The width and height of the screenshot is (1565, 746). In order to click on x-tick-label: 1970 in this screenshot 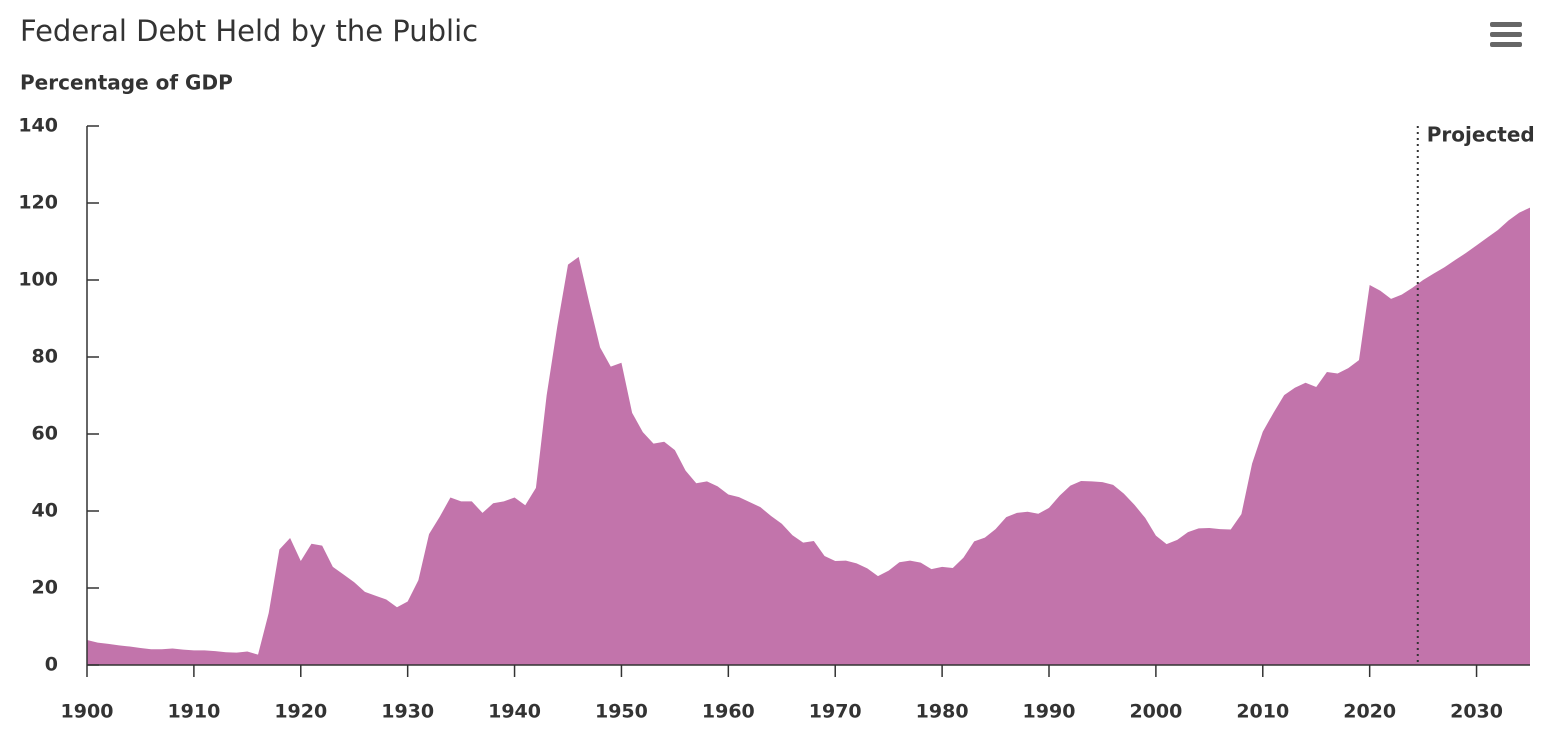, I will do `click(835, 712)`.